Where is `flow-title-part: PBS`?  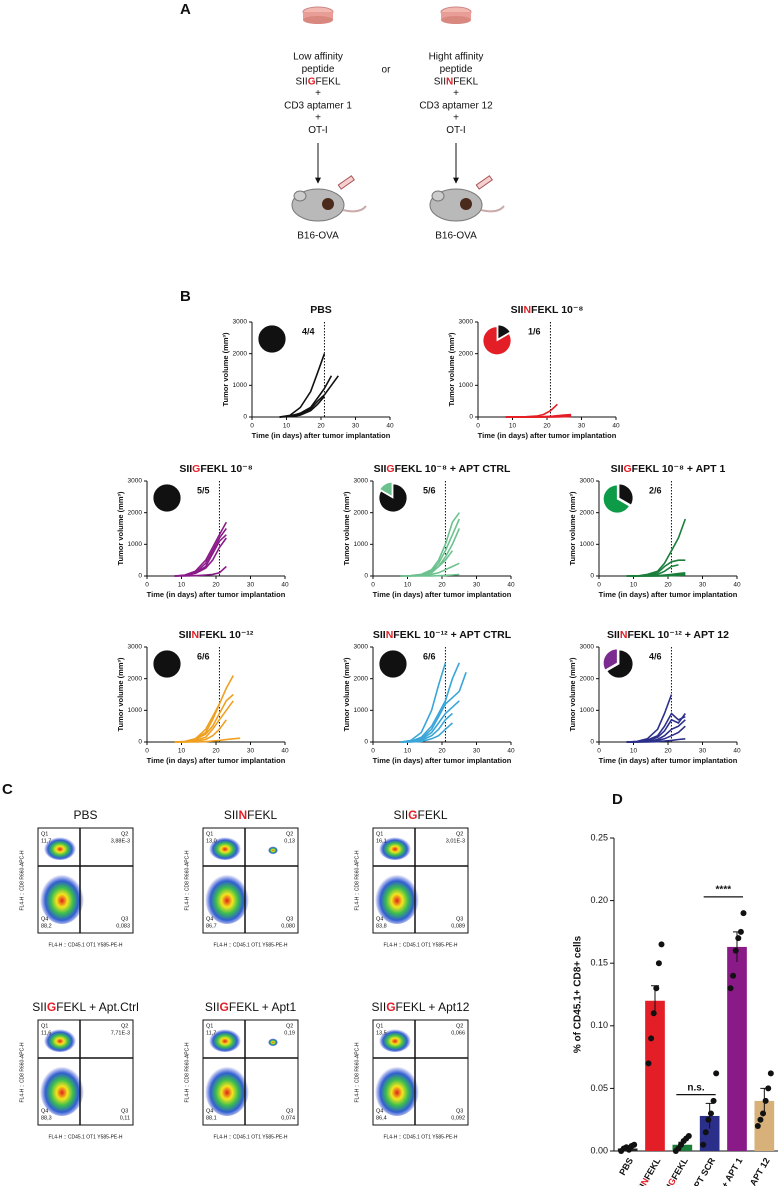
flow-title-part: PBS is located at coordinates (85, 815).